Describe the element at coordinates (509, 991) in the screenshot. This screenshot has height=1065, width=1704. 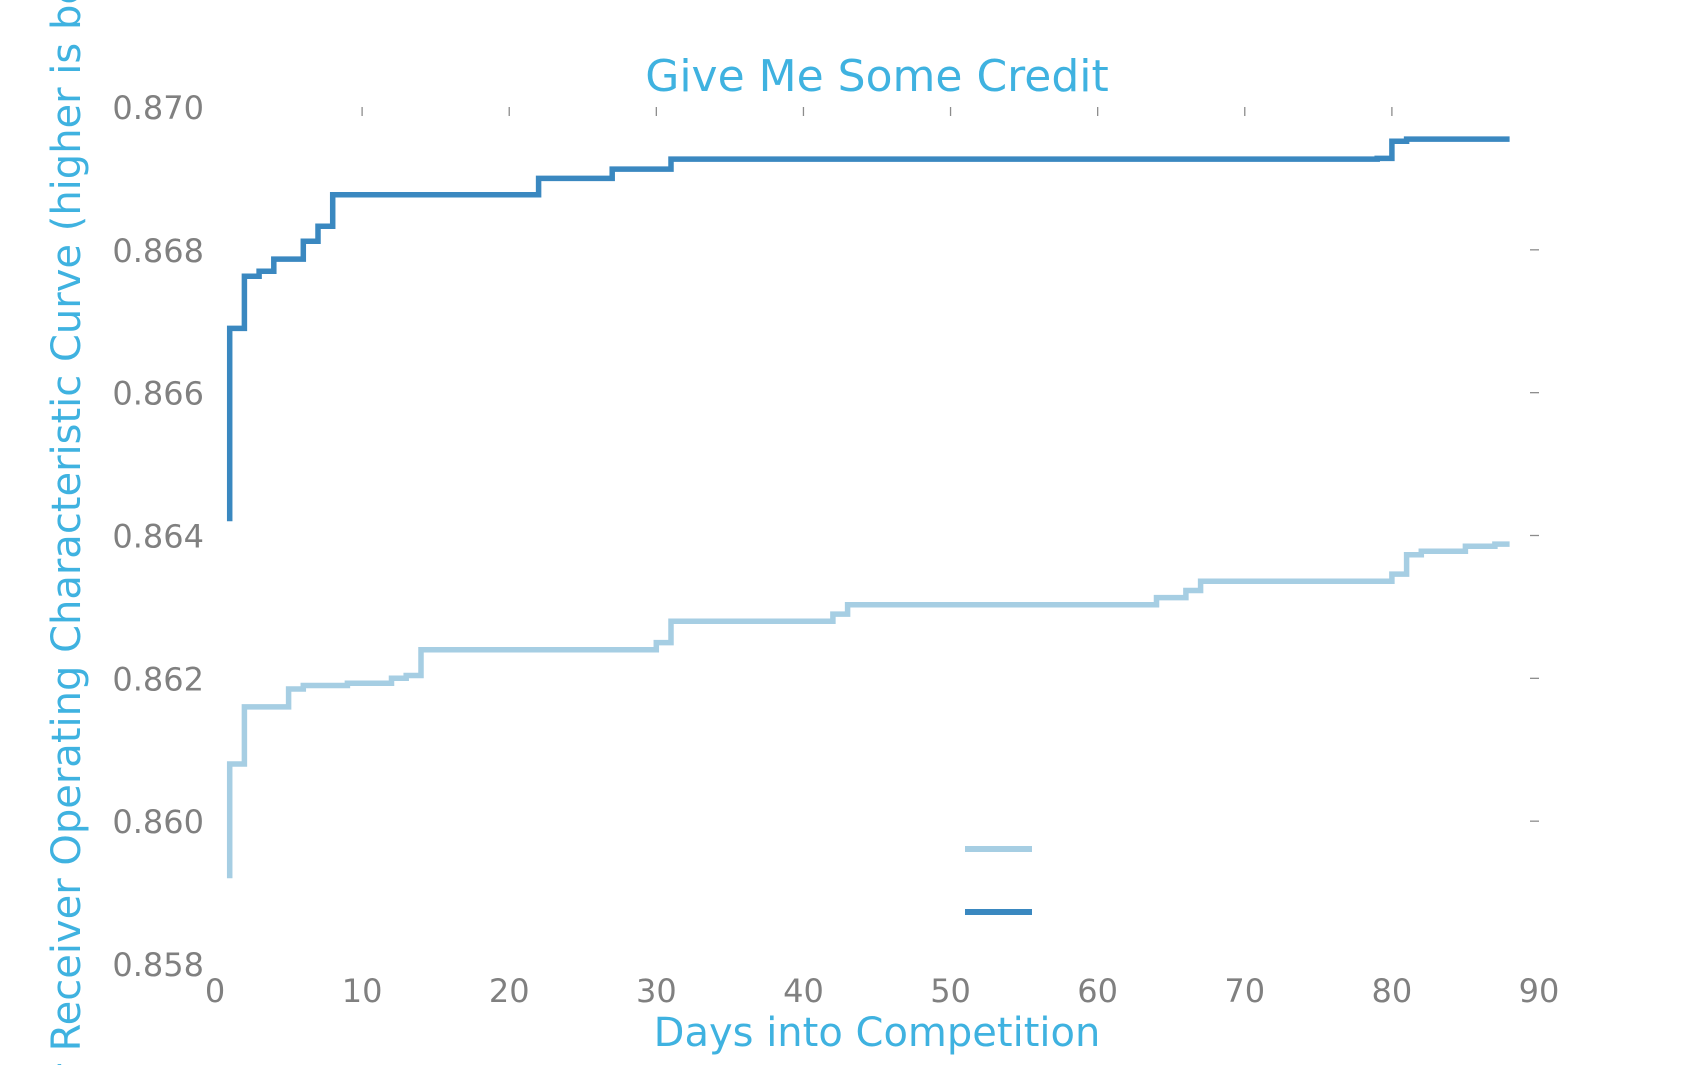
I see `x-tick-label: 20` at that location.